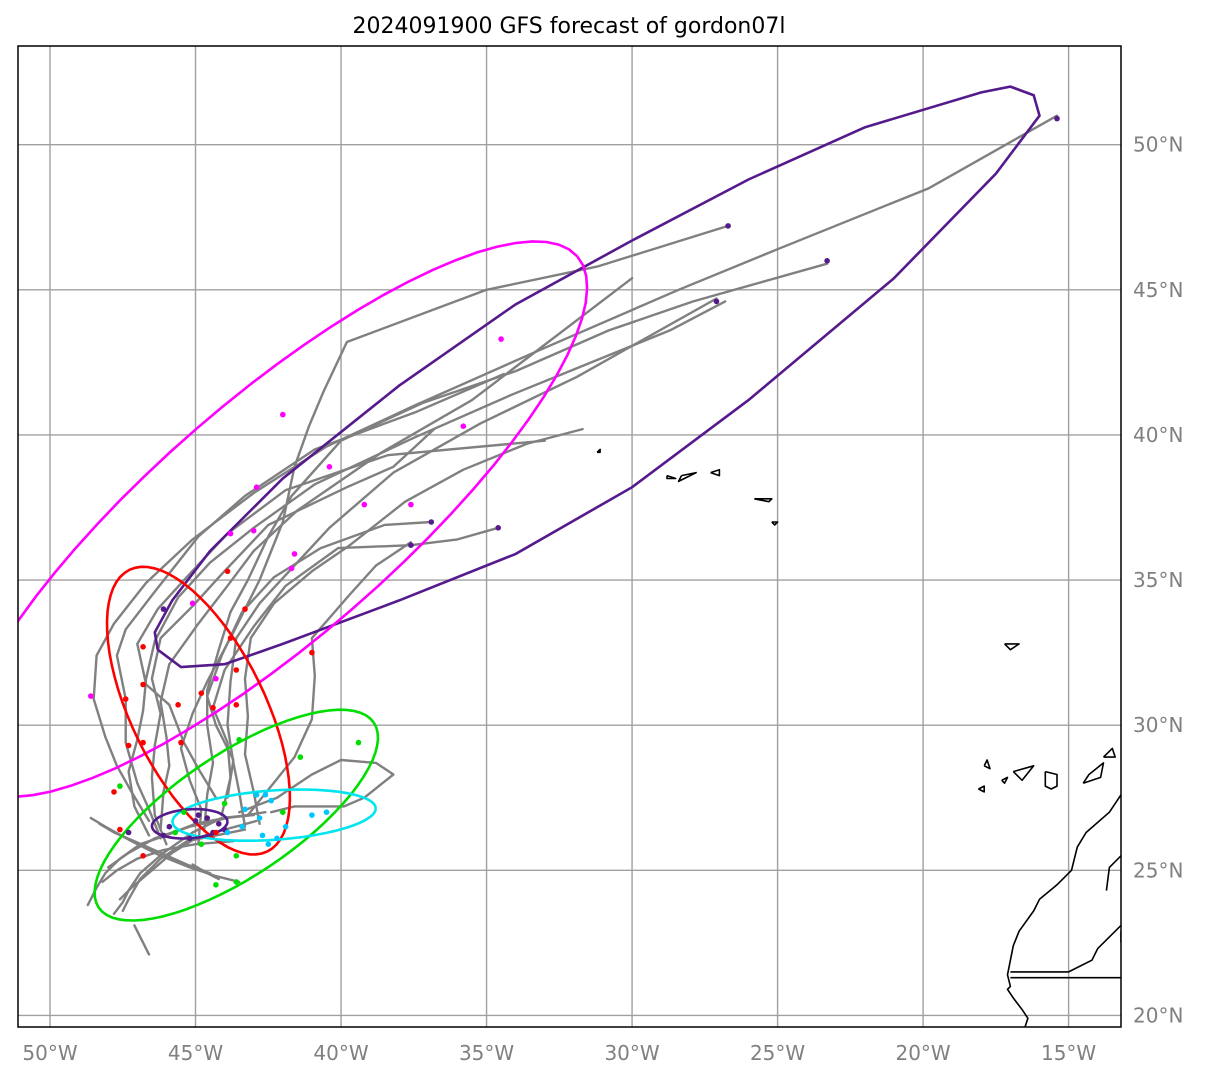 The image size is (1209, 1077). What do you see at coordinates (1158, 870) in the screenshot?
I see `latitude-tick-label: 25°N` at bounding box center [1158, 870].